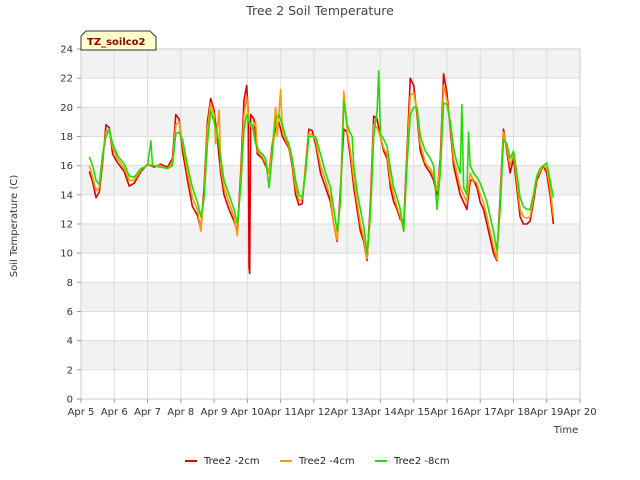  What do you see at coordinates (81, 412) in the screenshot?
I see `x-tick-label: Apr 5` at bounding box center [81, 412].